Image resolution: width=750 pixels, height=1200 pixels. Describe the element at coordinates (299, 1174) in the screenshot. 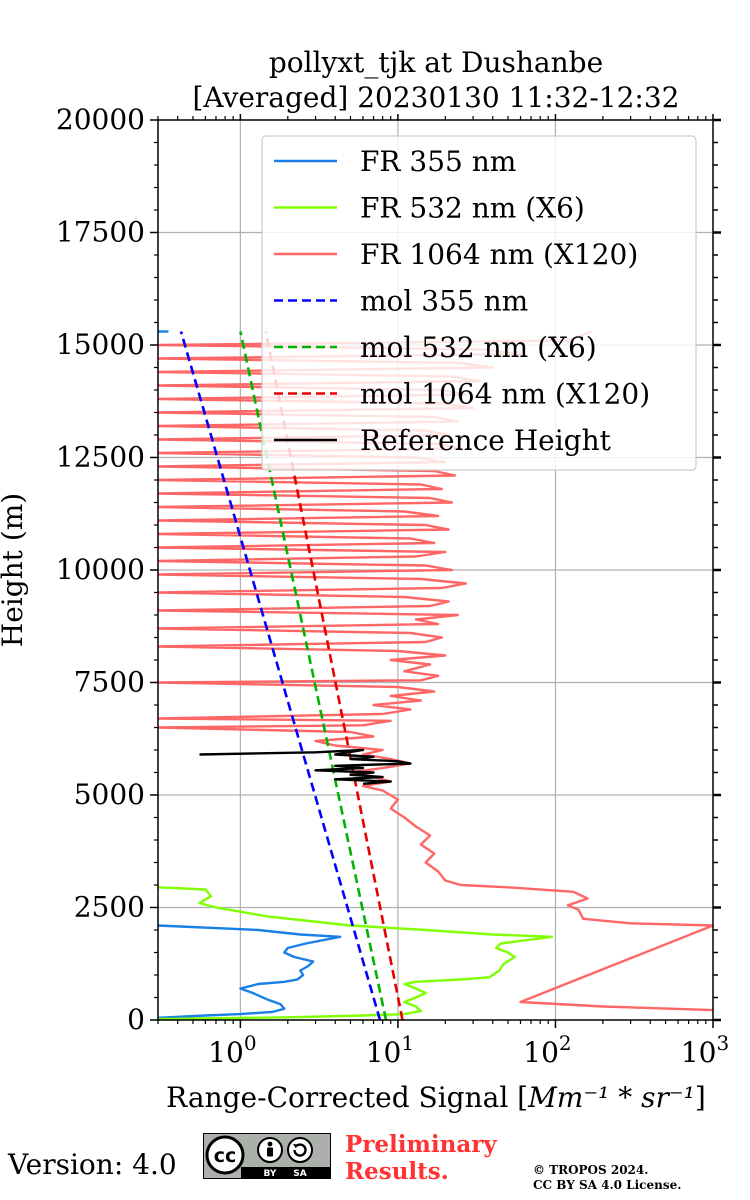

I see `cc-sa-label: SA` at that location.